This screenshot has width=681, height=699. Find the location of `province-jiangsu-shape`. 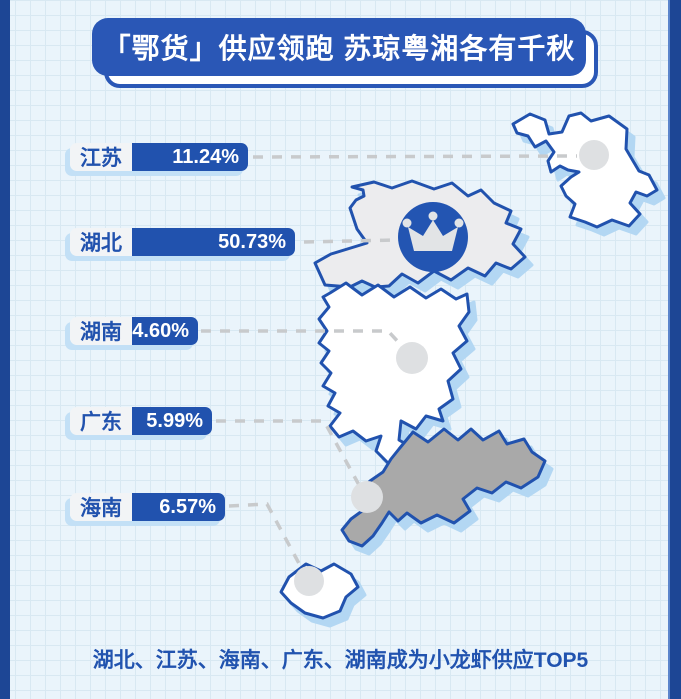

province-jiangsu-shape is located at coordinates (585, 170).